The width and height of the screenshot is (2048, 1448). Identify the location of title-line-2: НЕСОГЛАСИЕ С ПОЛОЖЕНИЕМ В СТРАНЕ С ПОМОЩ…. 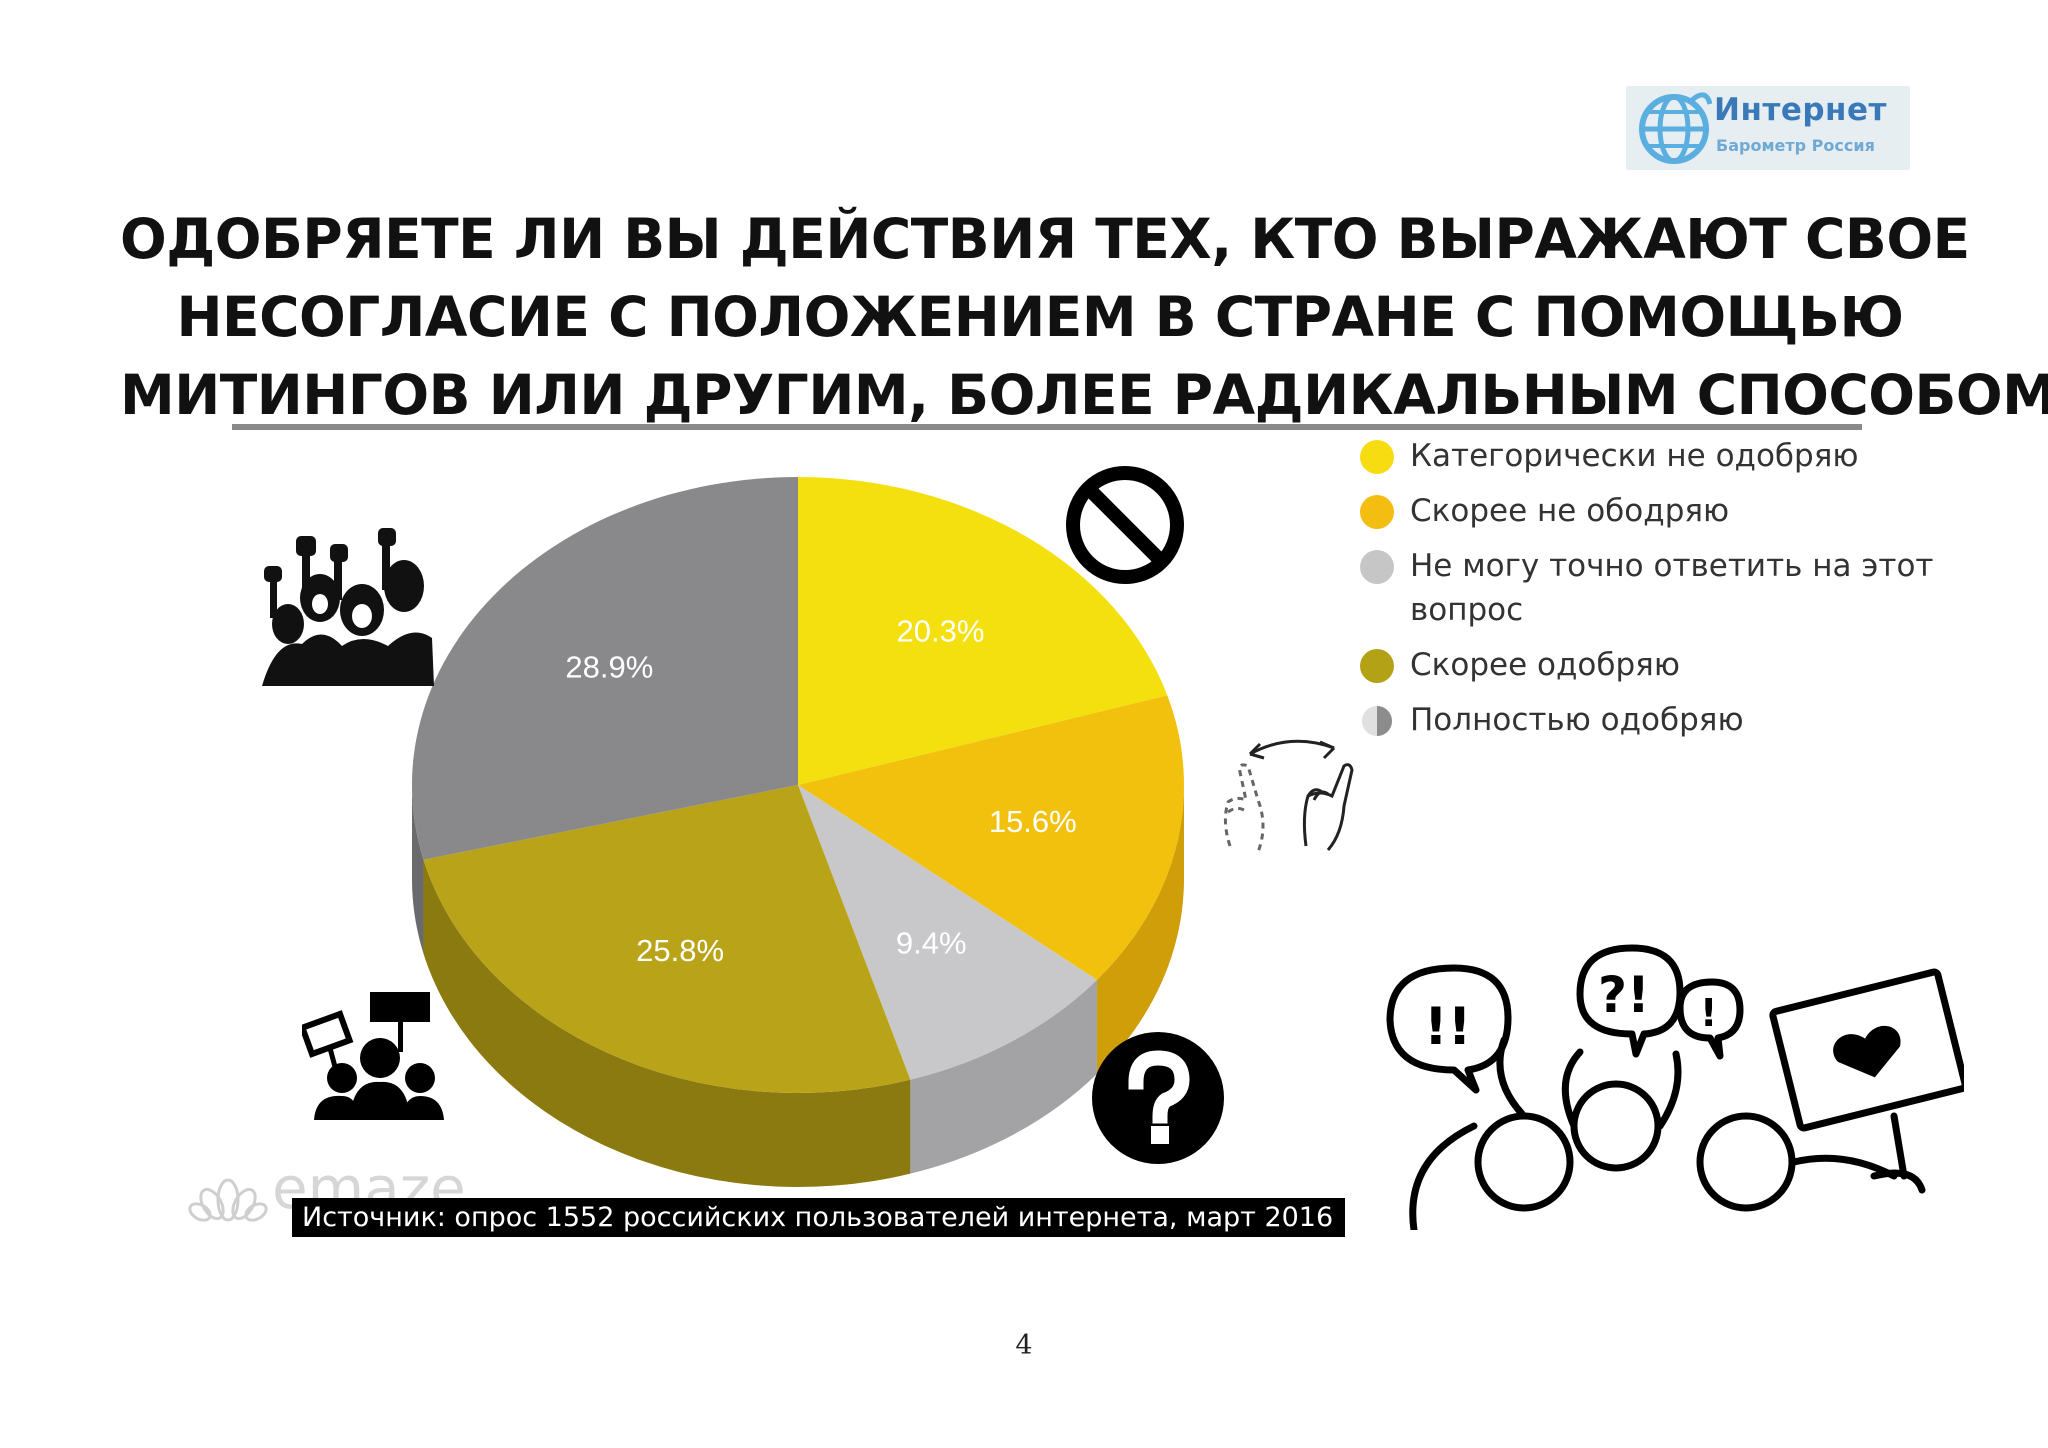
(1040, 317).